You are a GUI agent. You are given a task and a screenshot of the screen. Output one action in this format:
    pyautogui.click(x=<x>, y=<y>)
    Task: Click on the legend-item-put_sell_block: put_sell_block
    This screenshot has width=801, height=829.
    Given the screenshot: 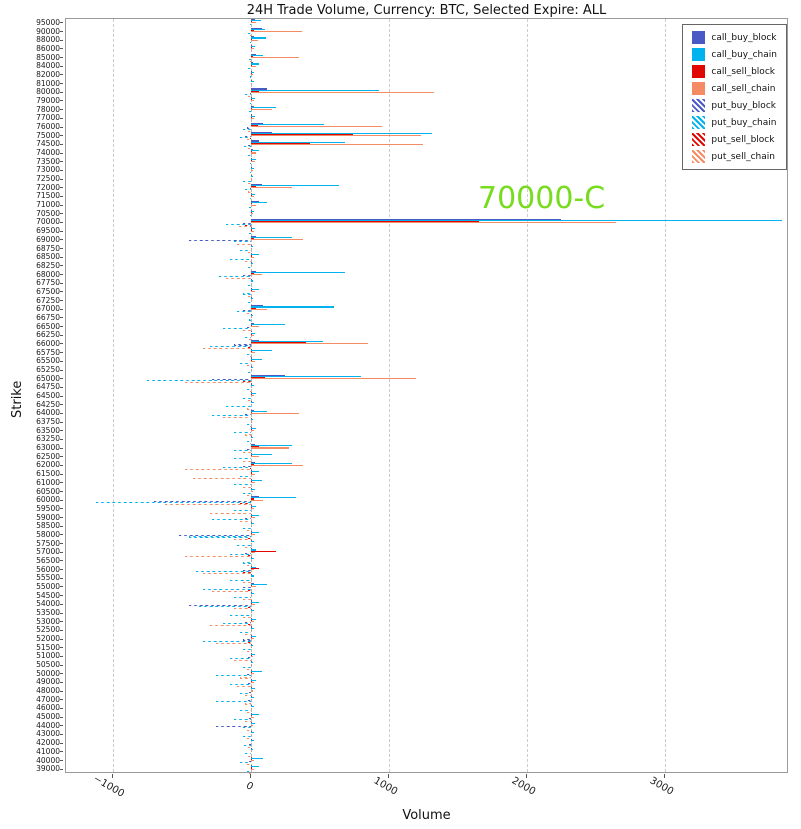 What is the action you would take?
    pyautogui.click(x=734, y=139)
    